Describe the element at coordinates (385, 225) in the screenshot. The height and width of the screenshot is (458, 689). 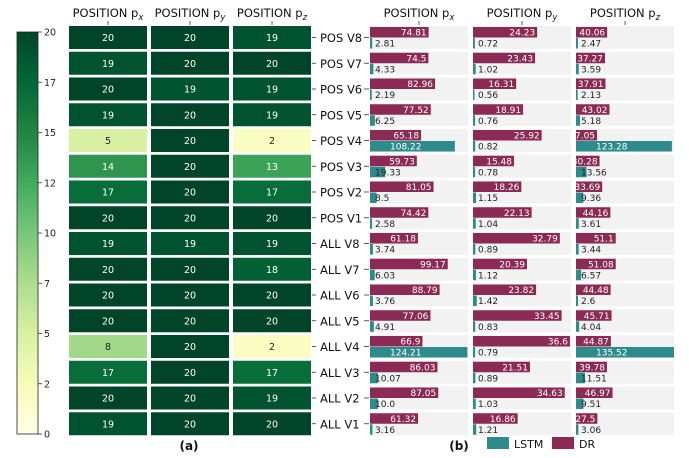
I see `lstm-value-label: 2.58` at that location.